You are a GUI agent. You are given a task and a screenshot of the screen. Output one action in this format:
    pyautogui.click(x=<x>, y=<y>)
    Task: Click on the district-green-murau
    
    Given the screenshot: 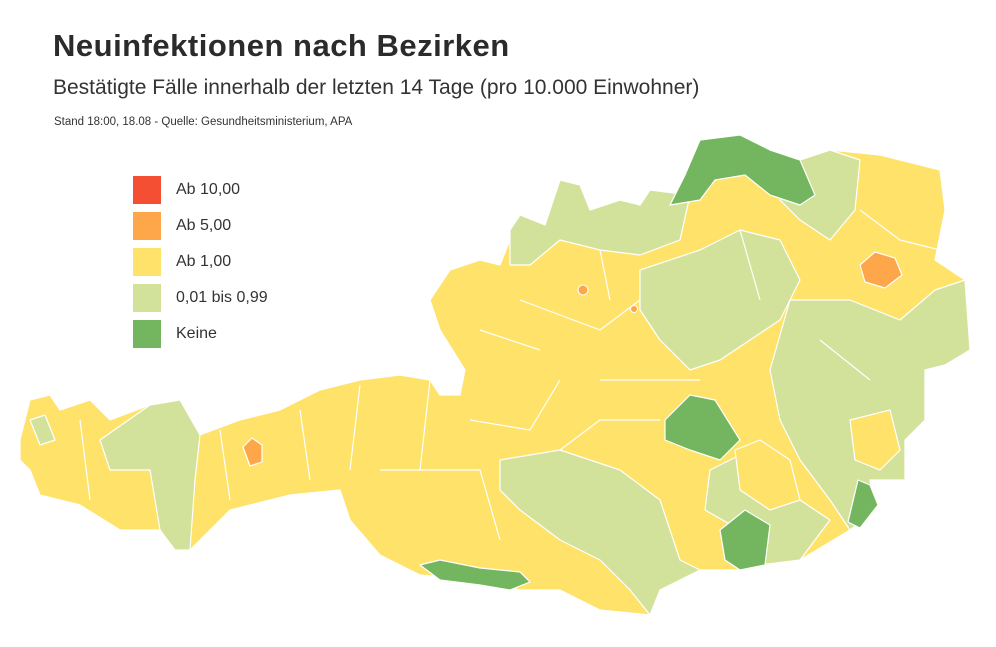 What is the action you would take?
    pyautogui.click(x=702, y=427)
    